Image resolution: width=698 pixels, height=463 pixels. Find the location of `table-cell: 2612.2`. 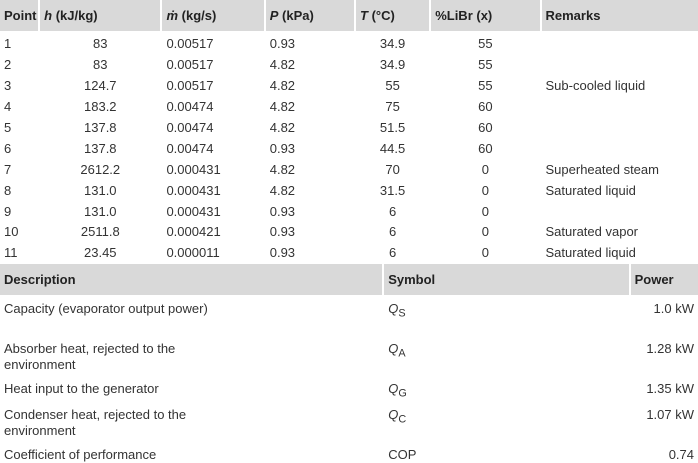

table-cell: 2612.2 is located at coordinates (100, 169).